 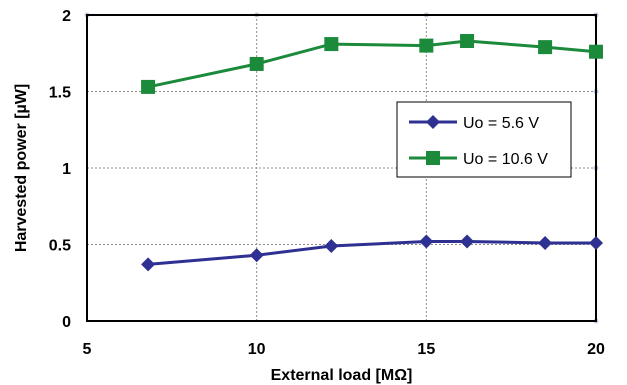 What do you see at coordinates (60, 246) in the screenshot?
I see `y-tick-label: 0.5` at bounding box center [60, 246].